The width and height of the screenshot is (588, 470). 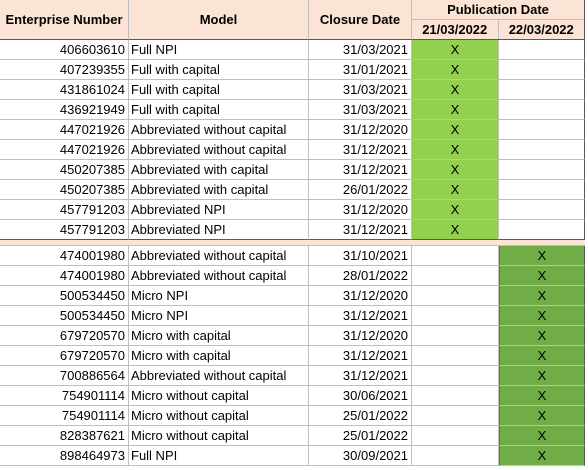 I want to click on cell-closure-date: 26/01/2022, so click(x=360, y=190).